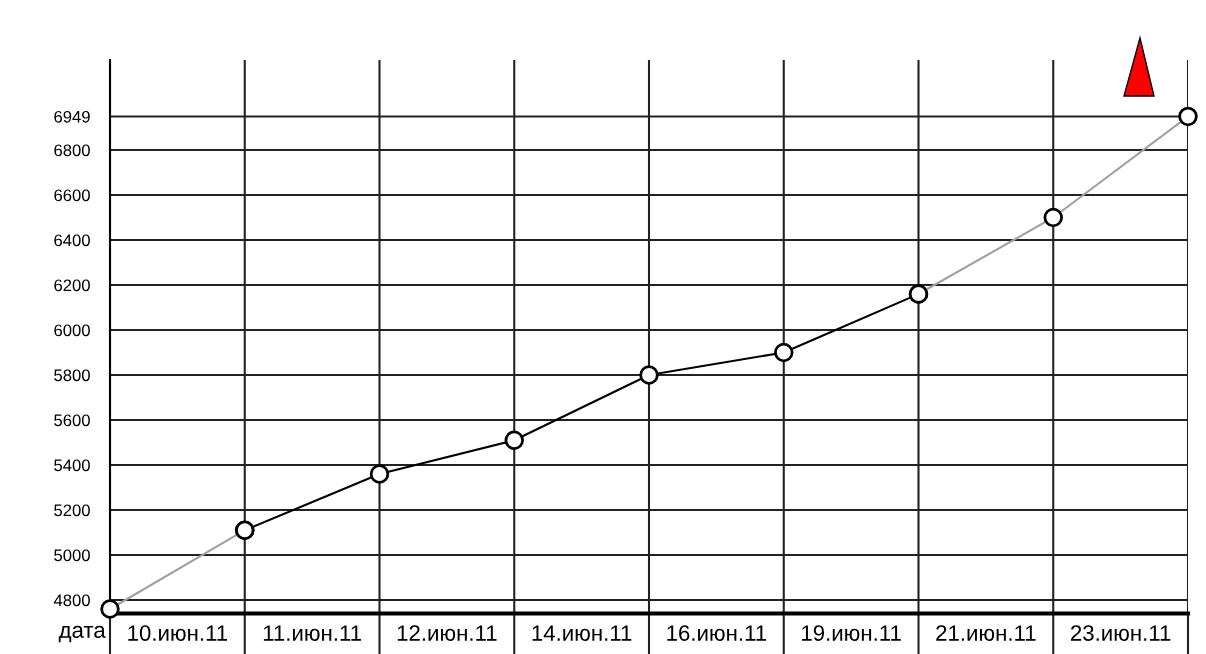  Describe the element at coordinates (851, 633) in the screenshot. I see `x-tick-label: 19.июн.11` at that location.